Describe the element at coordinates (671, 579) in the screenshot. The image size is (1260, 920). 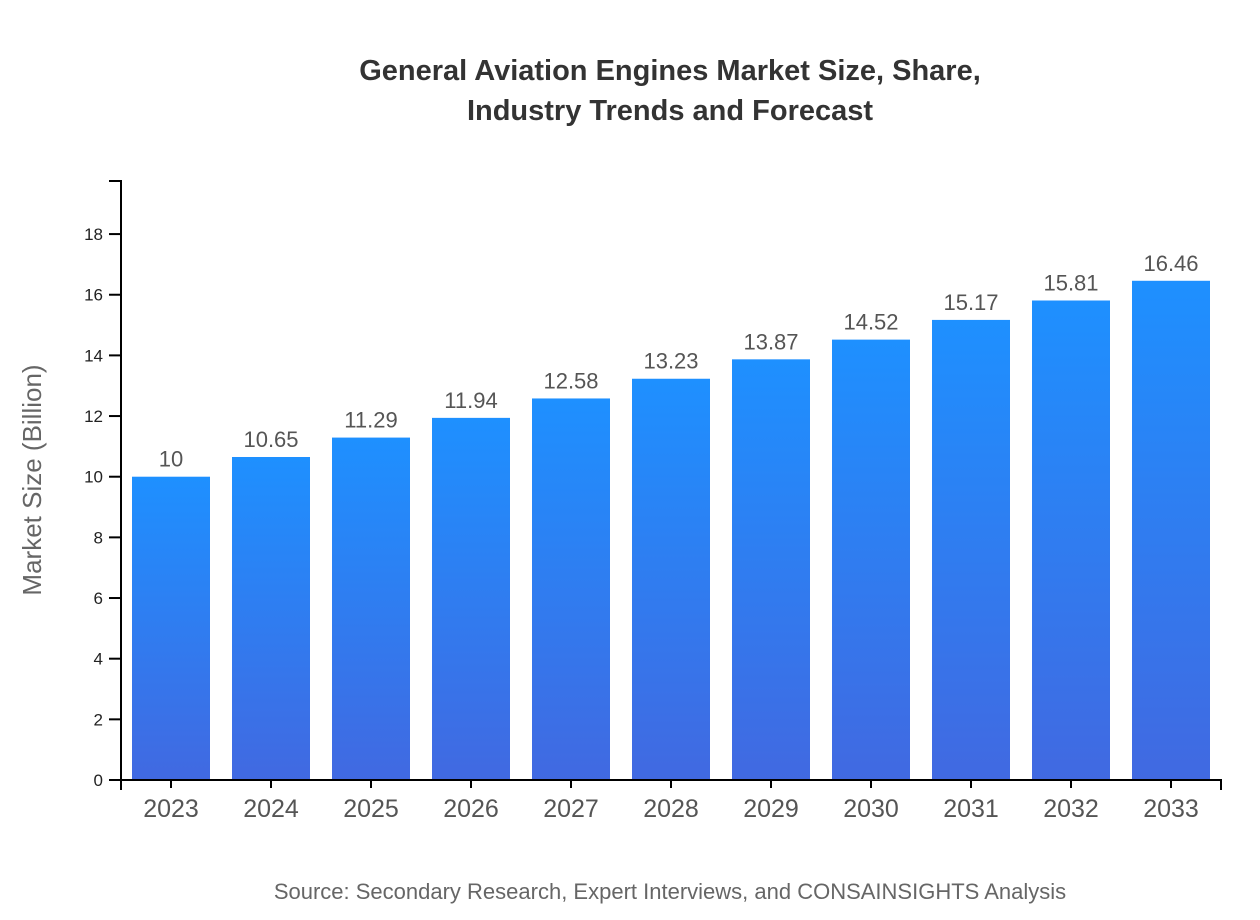
I see `bar-2028` at that location.